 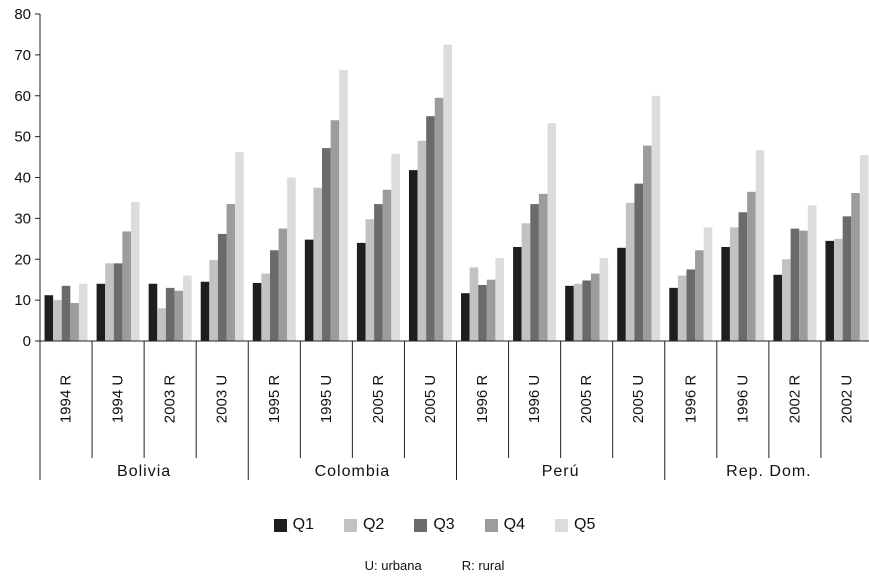 What do you see at coordinates (22, 178) in the screenshot?
I see `y-tick-label: 40` at bounding box center [22, 178].